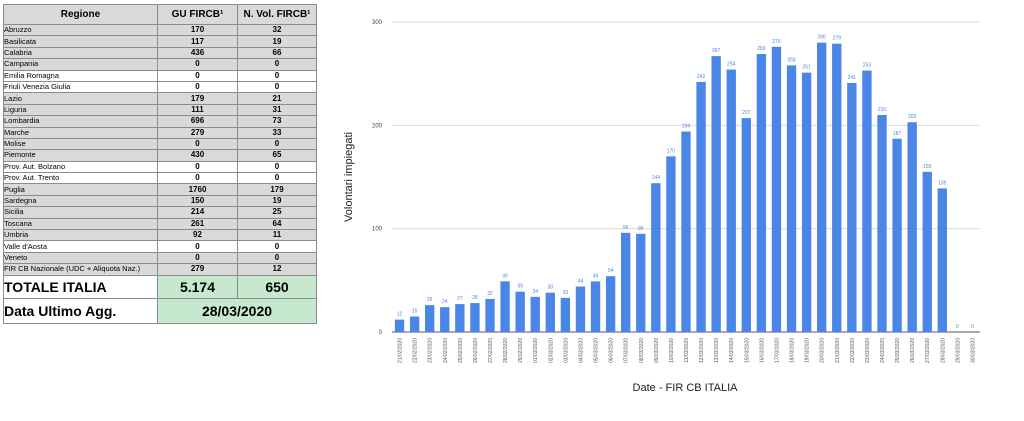  Describe the element at coordinates (808, 350) in the screenshot. I see `x-tick-label: 19/03/2020` at that location.